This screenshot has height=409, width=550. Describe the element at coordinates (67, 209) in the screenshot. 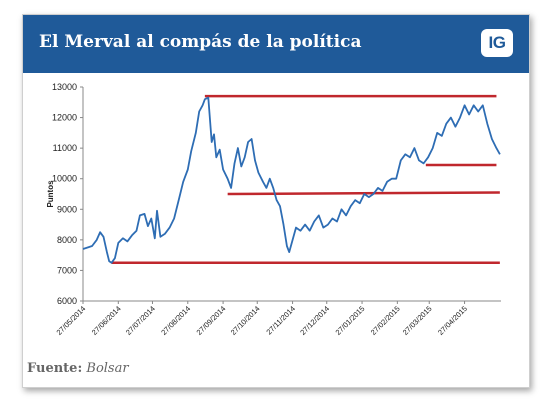

I see `y-tick-label: 9000` at that location.